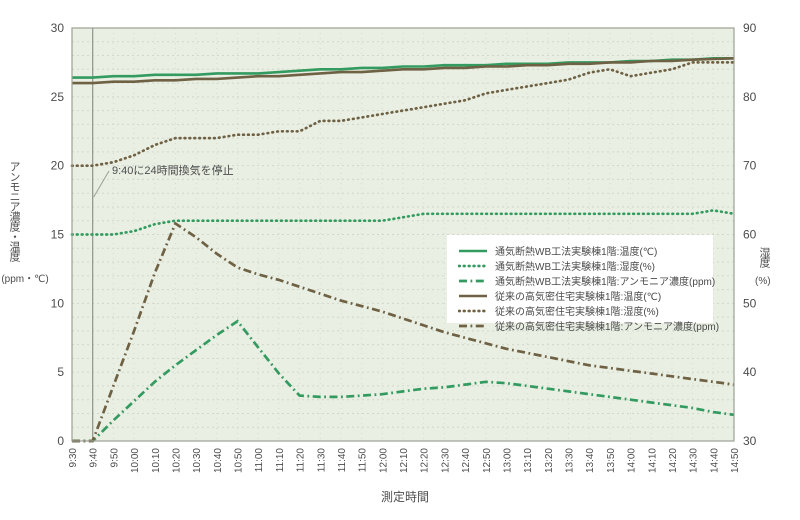 This screenshot has width=800, height=520. I want to click on left-tick-label: 10, so click(58, 303).